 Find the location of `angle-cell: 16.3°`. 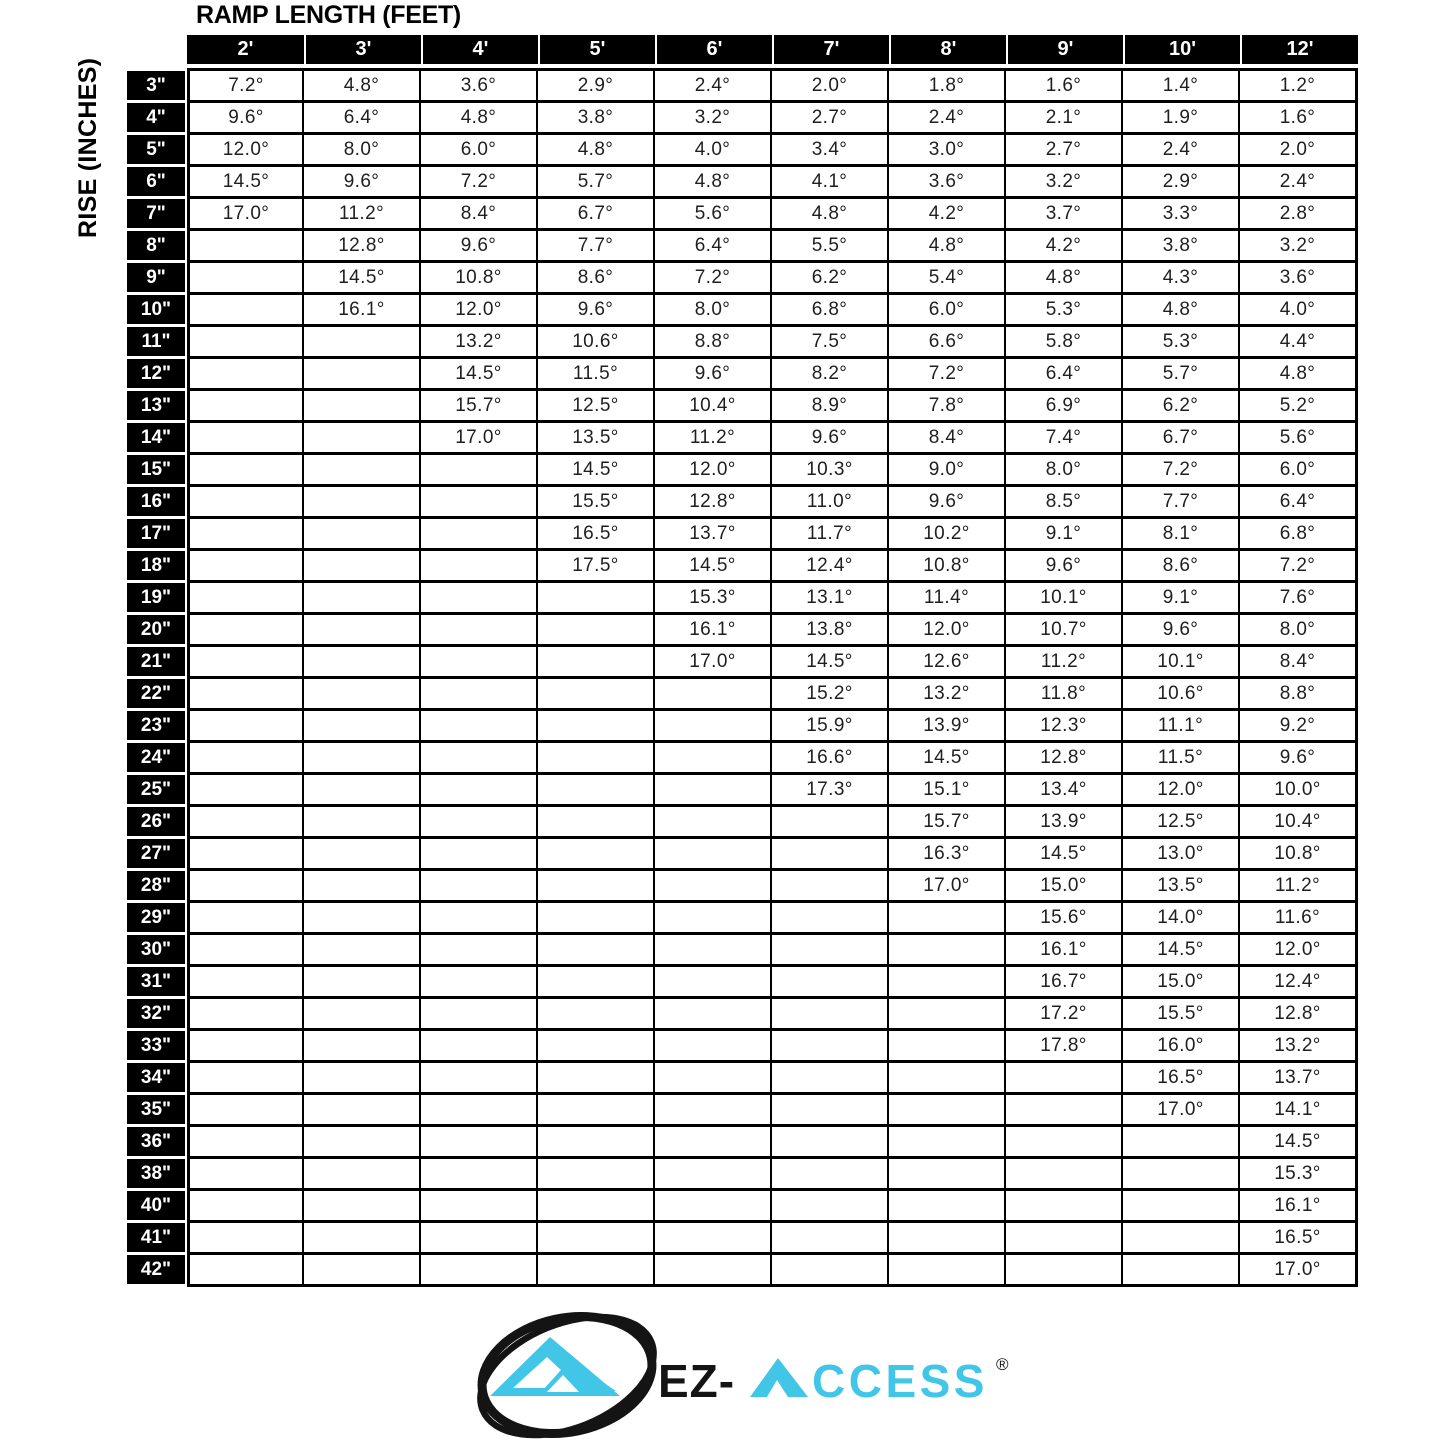

angle-cell: 16.3° is located at coordinates (947, 855).